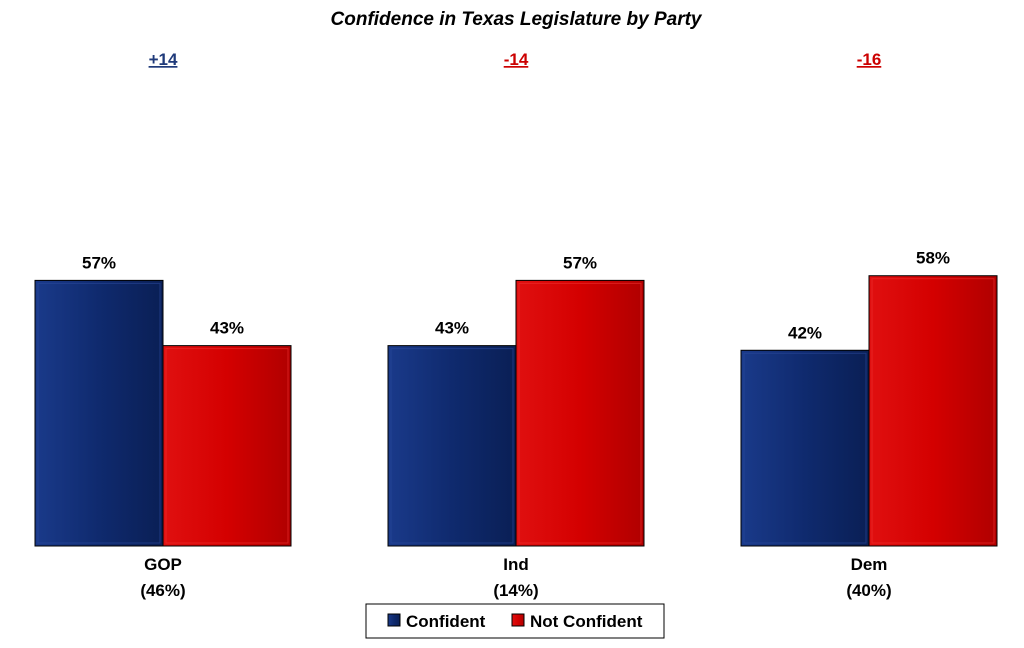 This screenshot has width=1024, height=648. Describe the element at coordinates (805, 332) in the screenshot. I see `data-label: 42%` at that location.